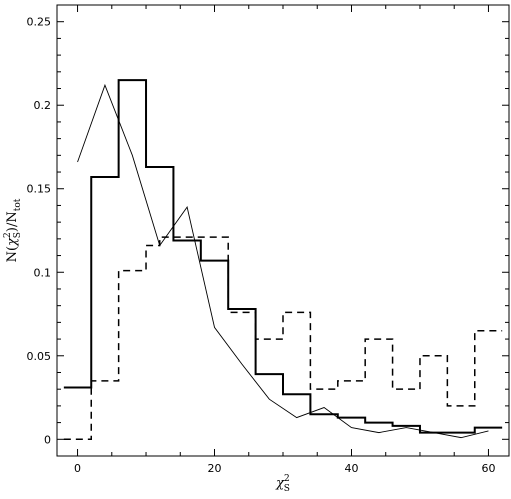 The width and height of the screenshot is (511, 499). I want to click on y-axis-label-prefix: N(, so click(12, 254).